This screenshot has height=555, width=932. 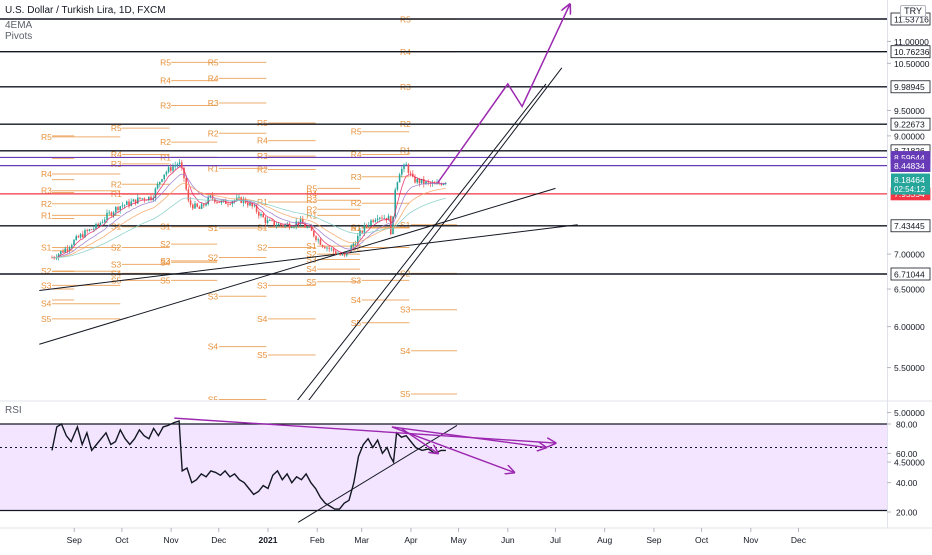 I want to click on rsi-divergence-arrow, so click(x=419, y=440).